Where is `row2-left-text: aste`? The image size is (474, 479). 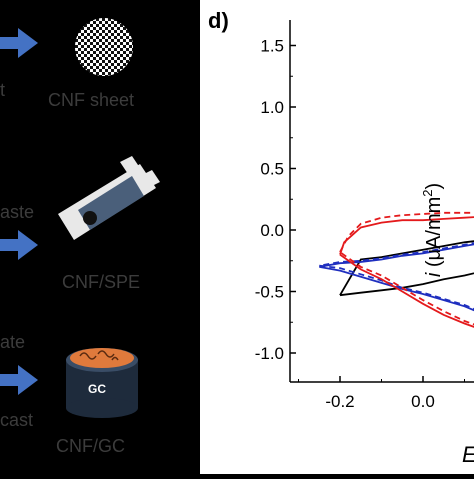 row2-left-text: aste is located at coordinates (17, 212).